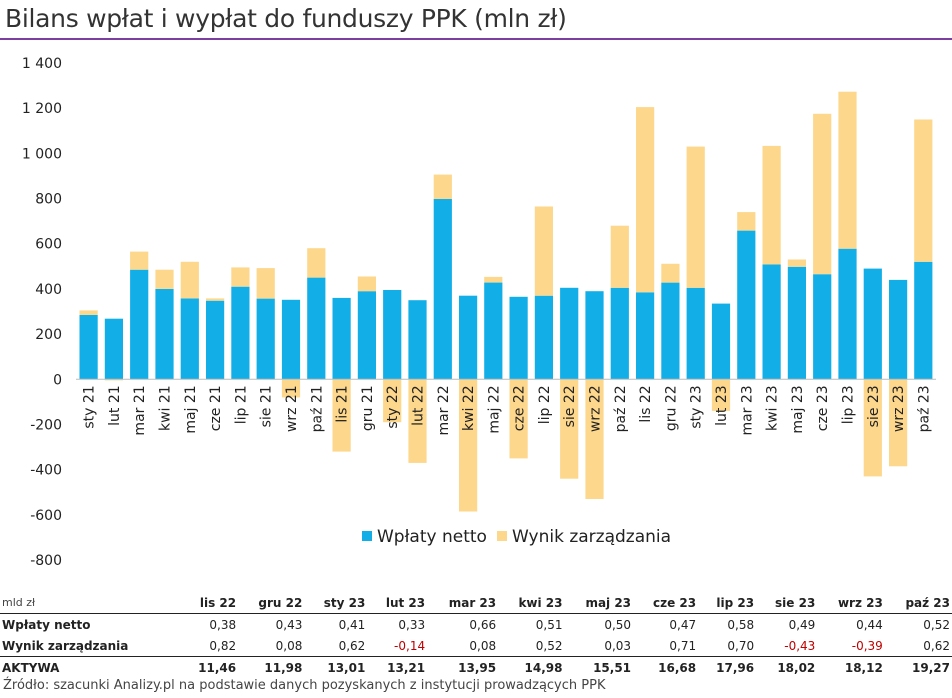  I want to click on table-cell: 0,44, so click(869, 624).